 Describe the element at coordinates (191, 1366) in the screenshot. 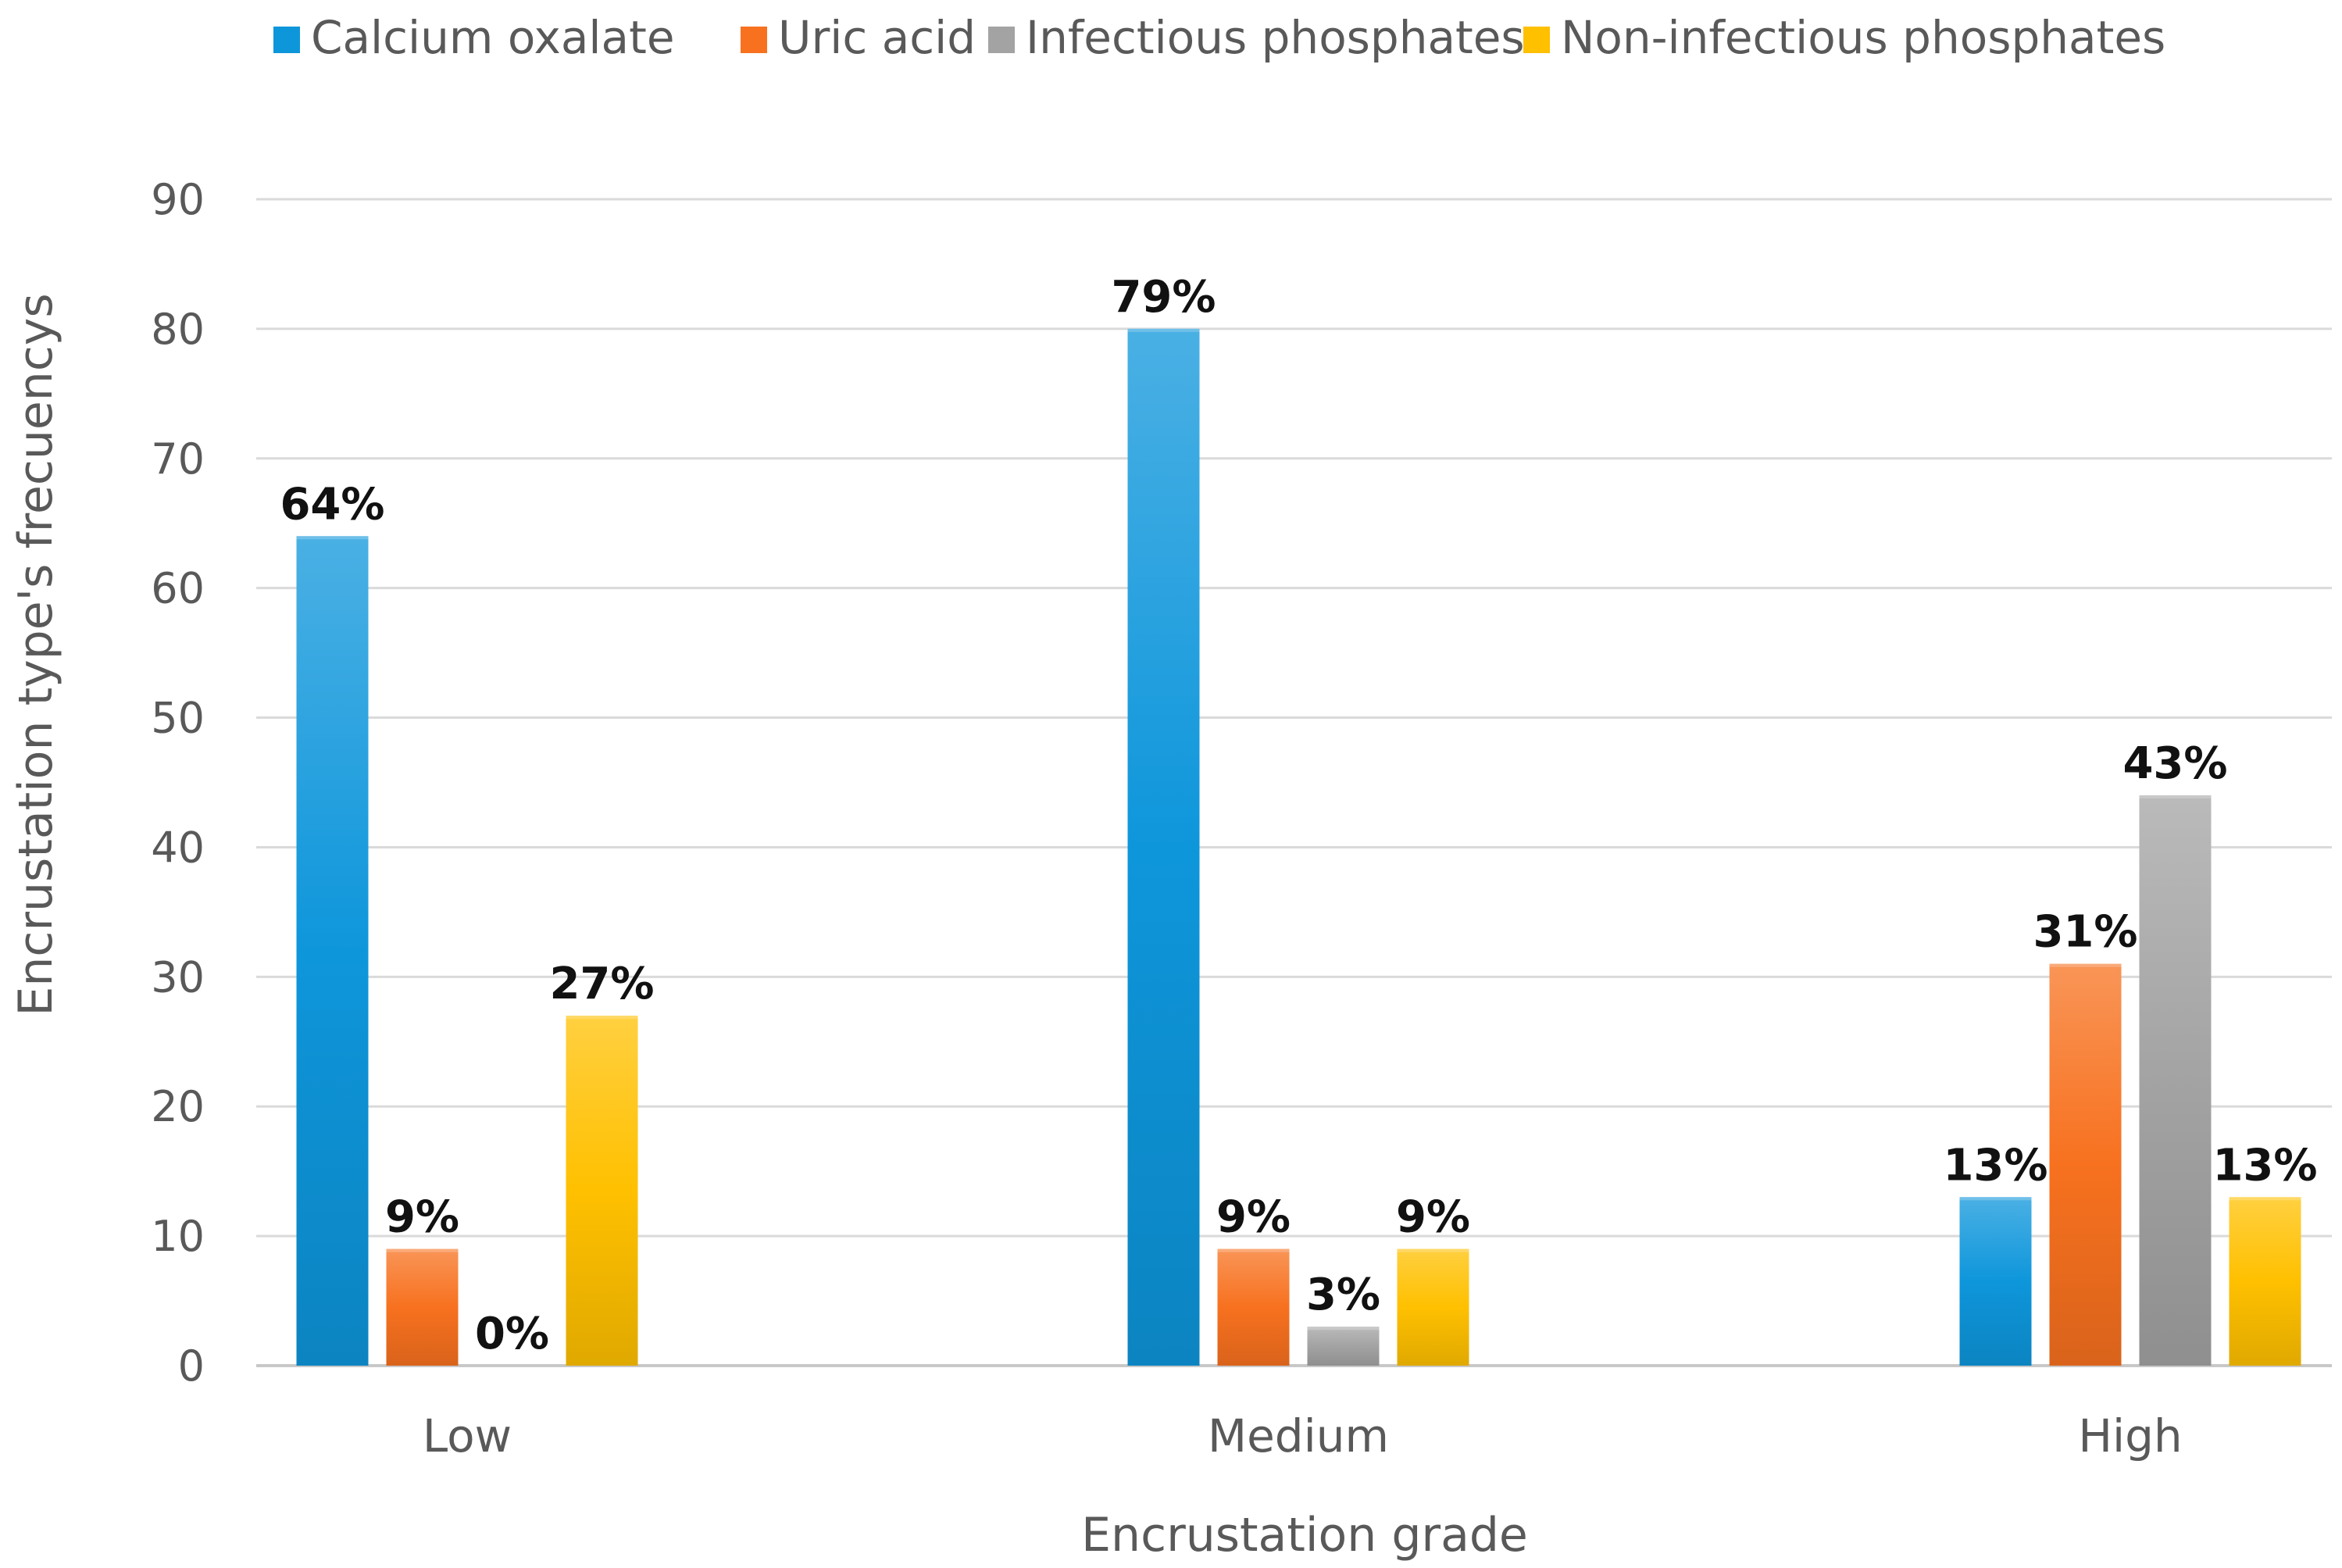

I see `y-tick-label-0: 0` at that location.